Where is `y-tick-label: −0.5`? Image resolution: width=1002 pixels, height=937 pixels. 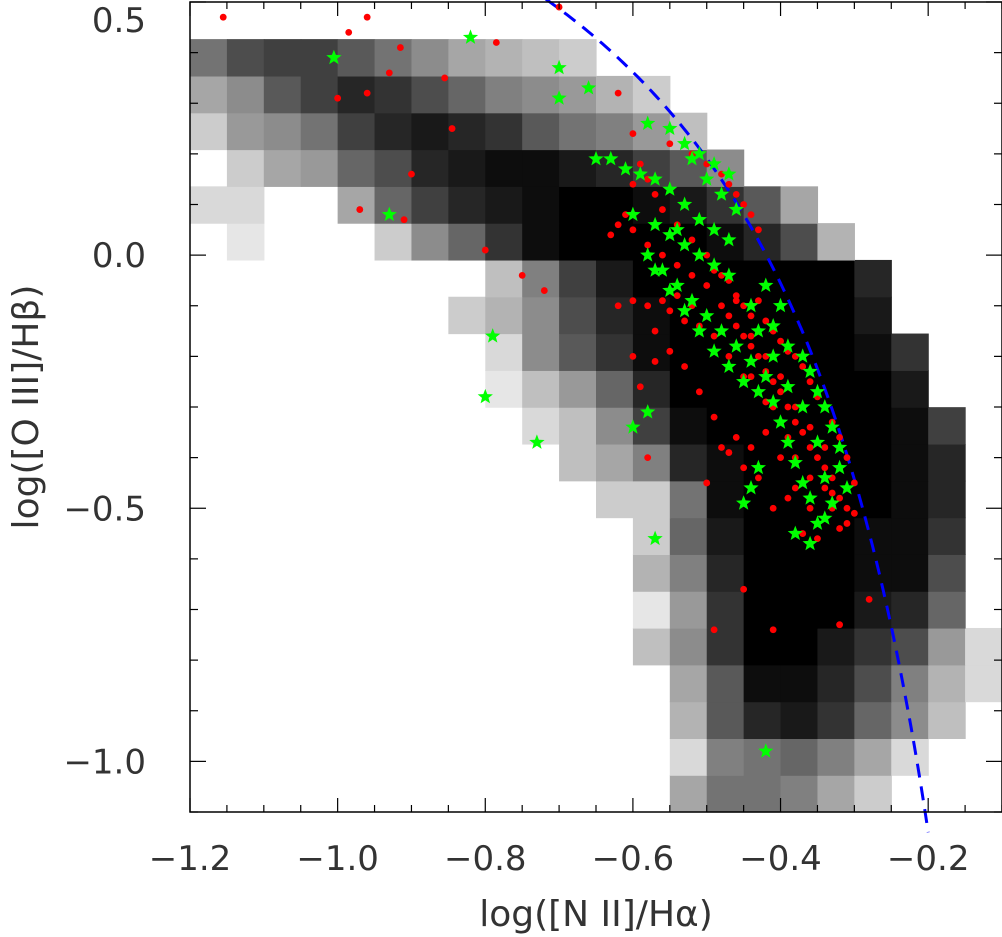 y-tick-label: −0.5 is located at coordinates (104, 509).